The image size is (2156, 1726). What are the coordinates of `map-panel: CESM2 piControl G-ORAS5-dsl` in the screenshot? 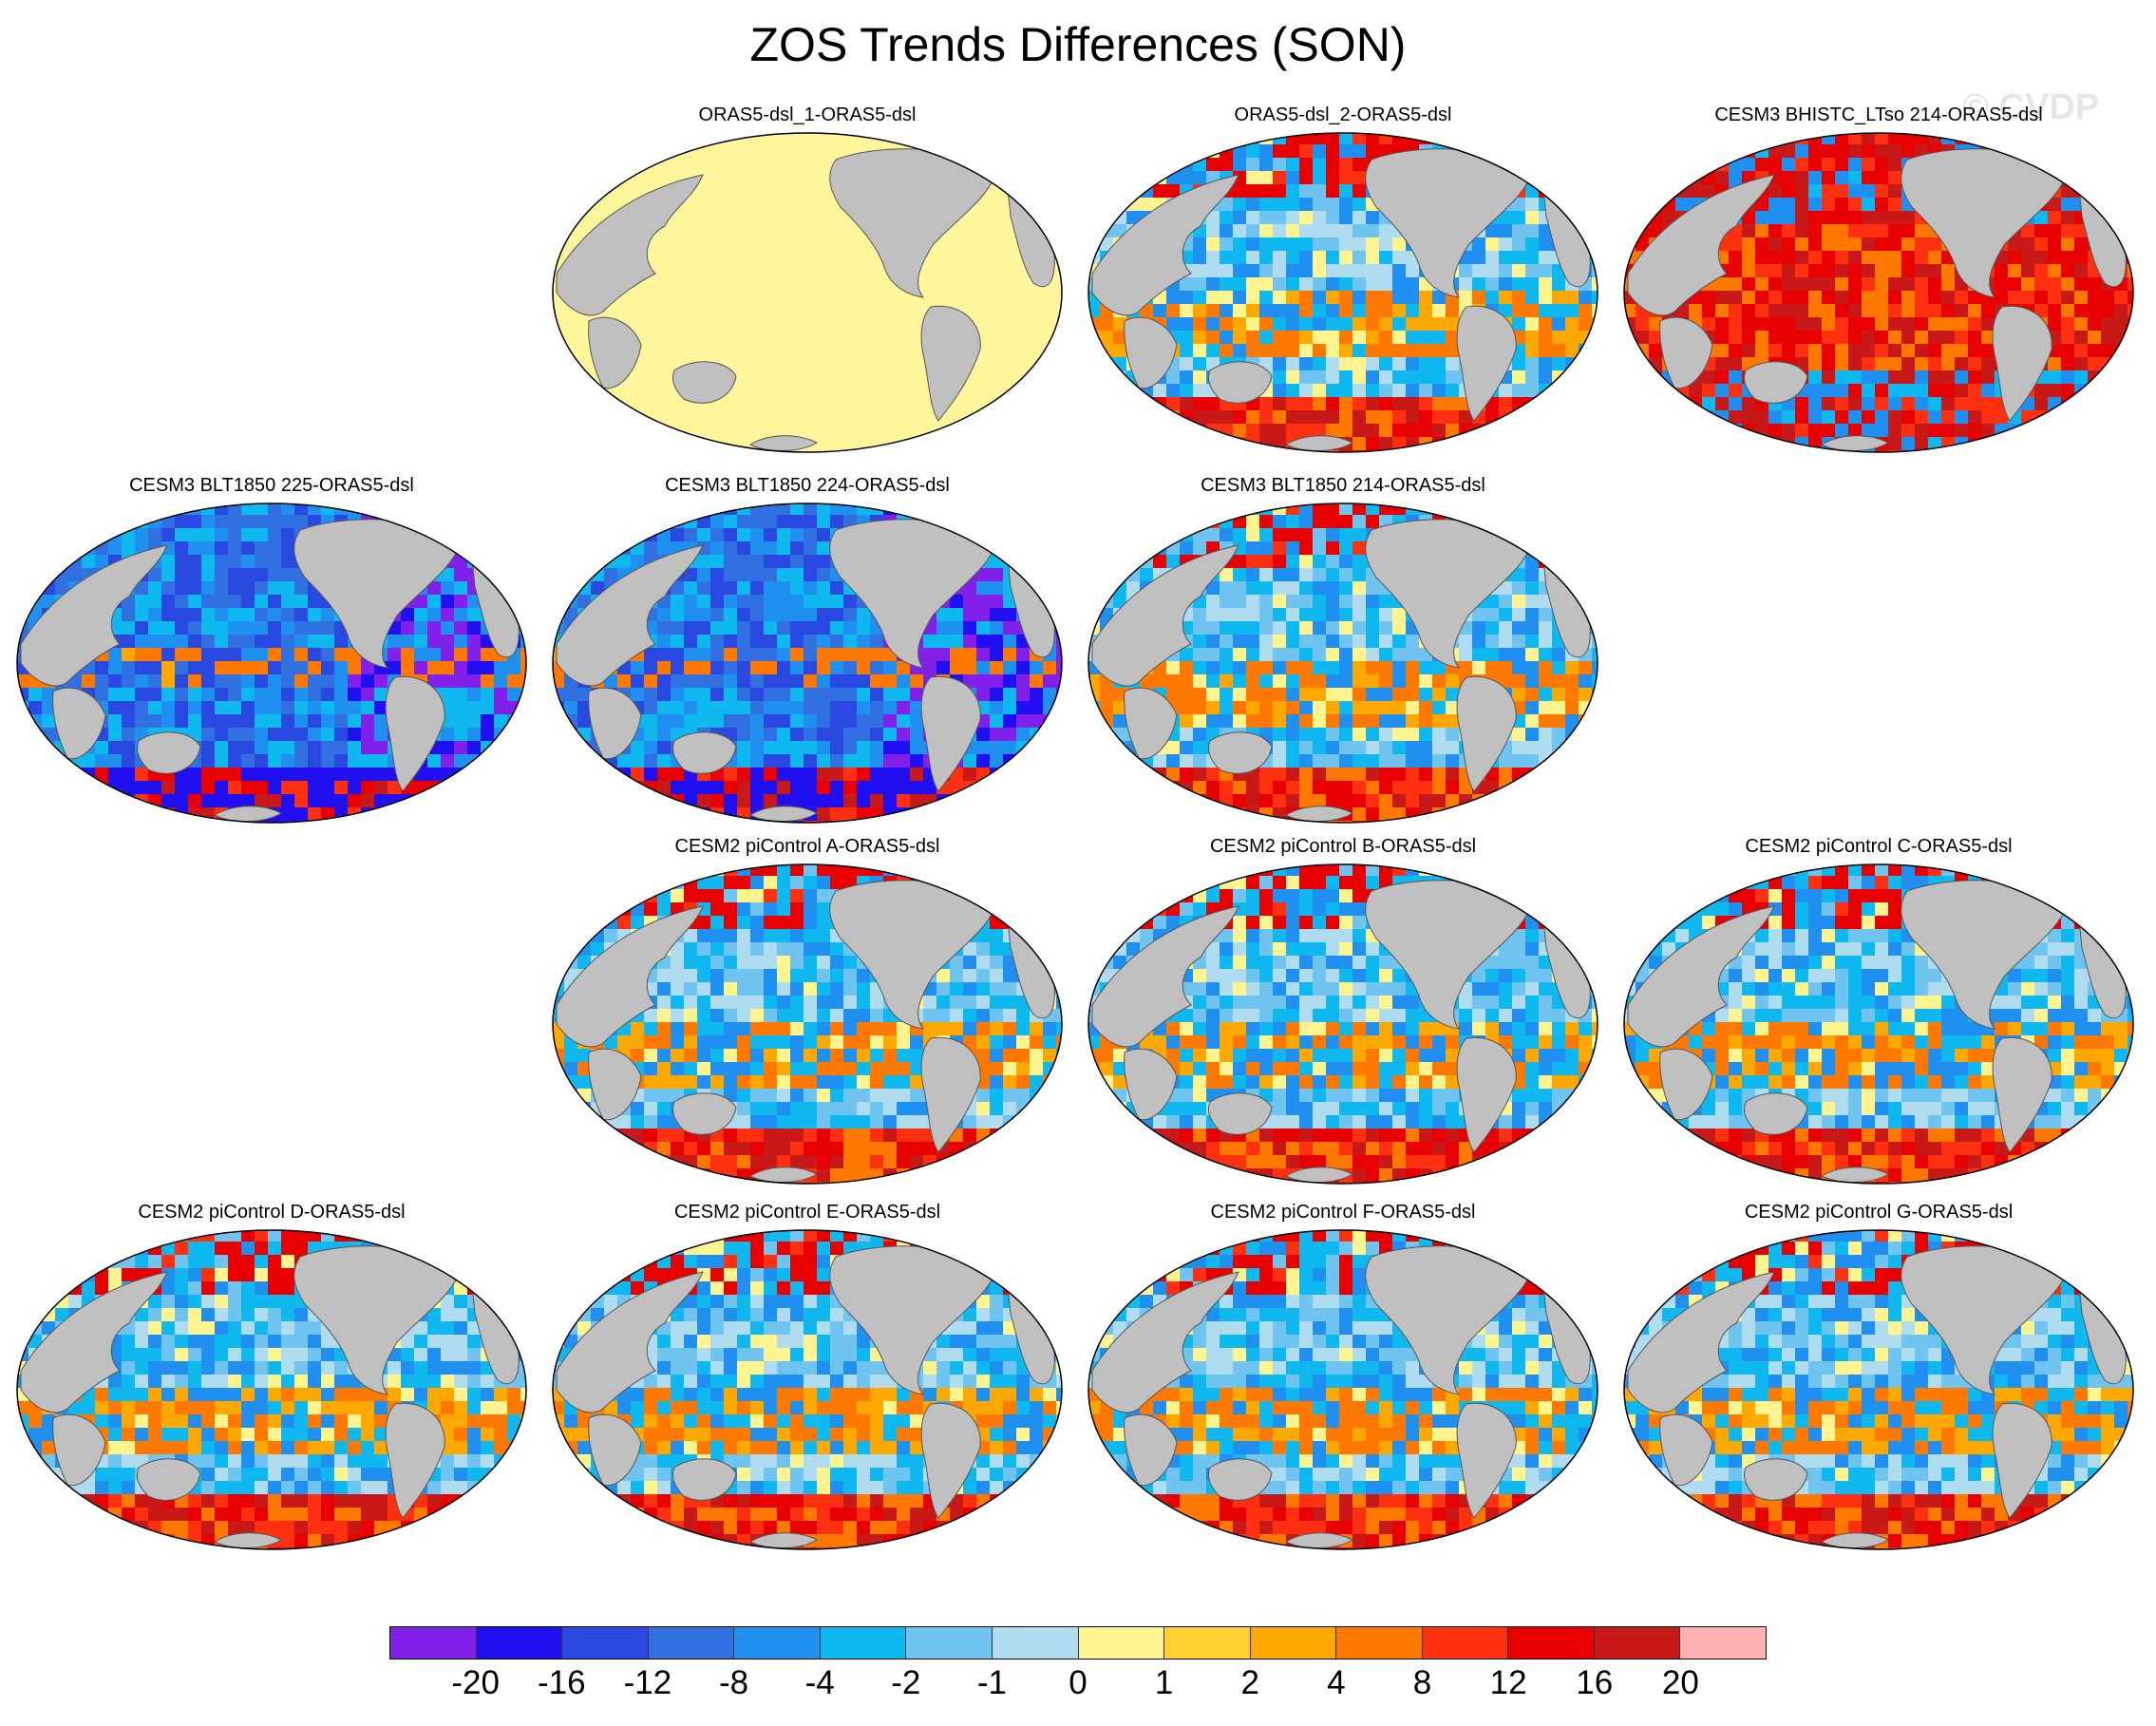 It's located at (1879, 1382).